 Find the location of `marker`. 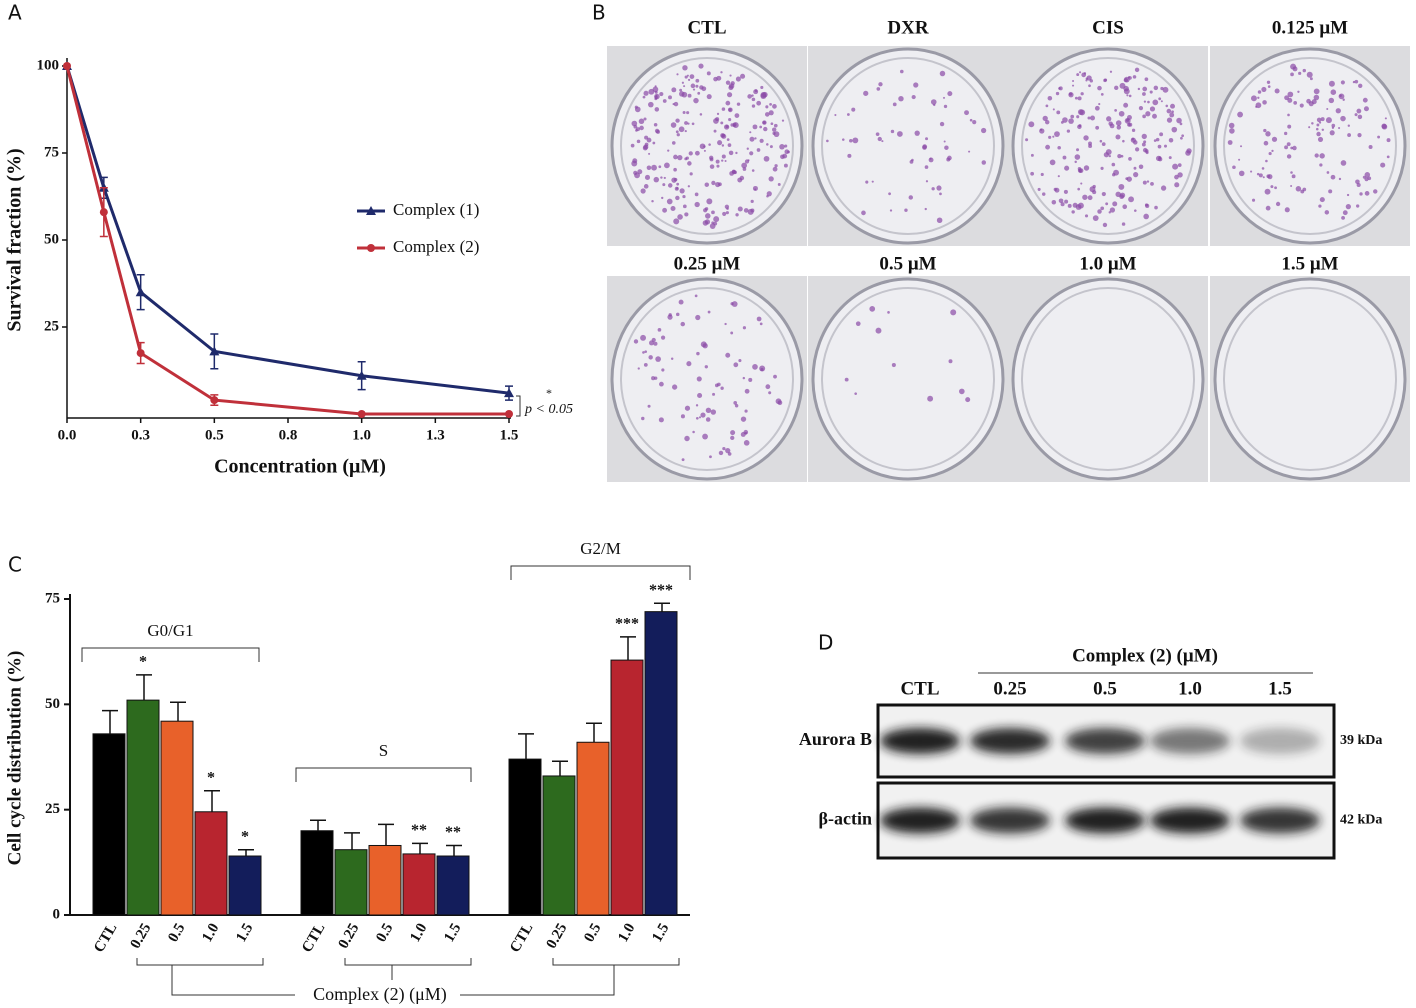

marker is located at coordinates (214, 400).